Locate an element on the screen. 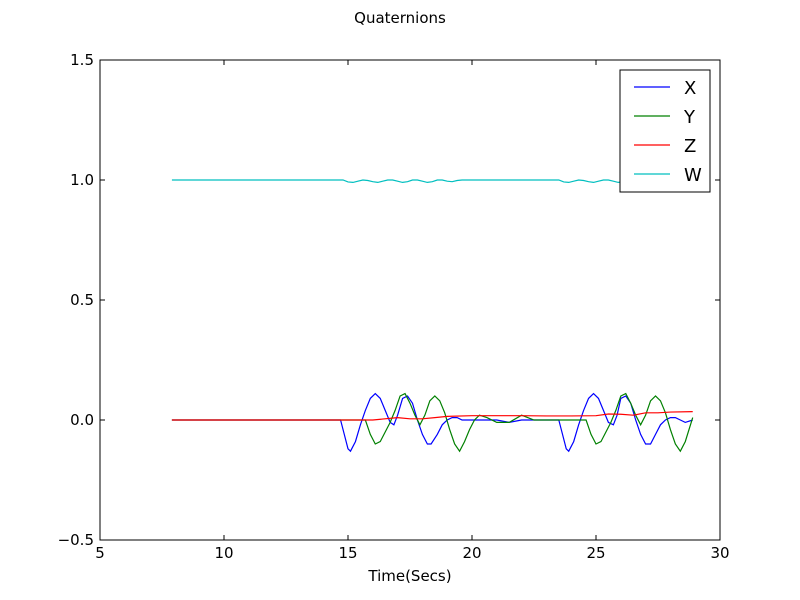 The height and width of the screenshot is (600, 800). y-tick-label: 1.0 is located at coordinates (82, 180).